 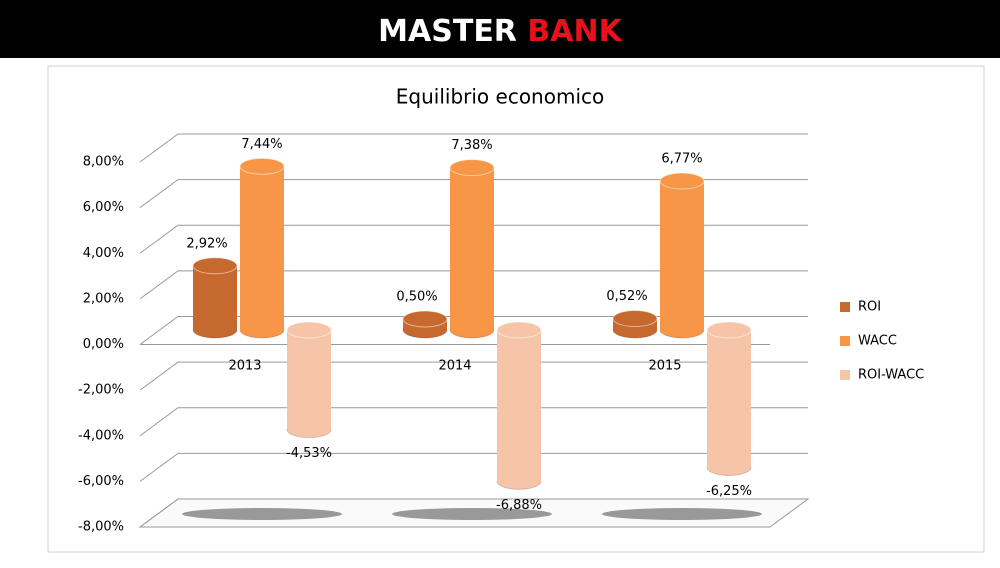 I want to click on y-tick-label: -8,00%, so click(x=101, y=527).